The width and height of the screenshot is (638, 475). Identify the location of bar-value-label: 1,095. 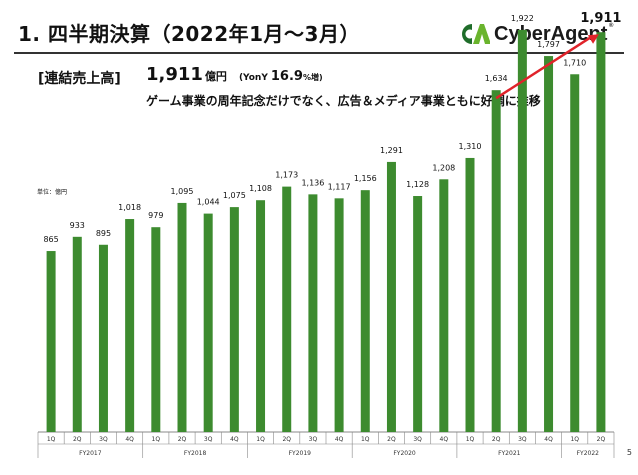
(182, 191).